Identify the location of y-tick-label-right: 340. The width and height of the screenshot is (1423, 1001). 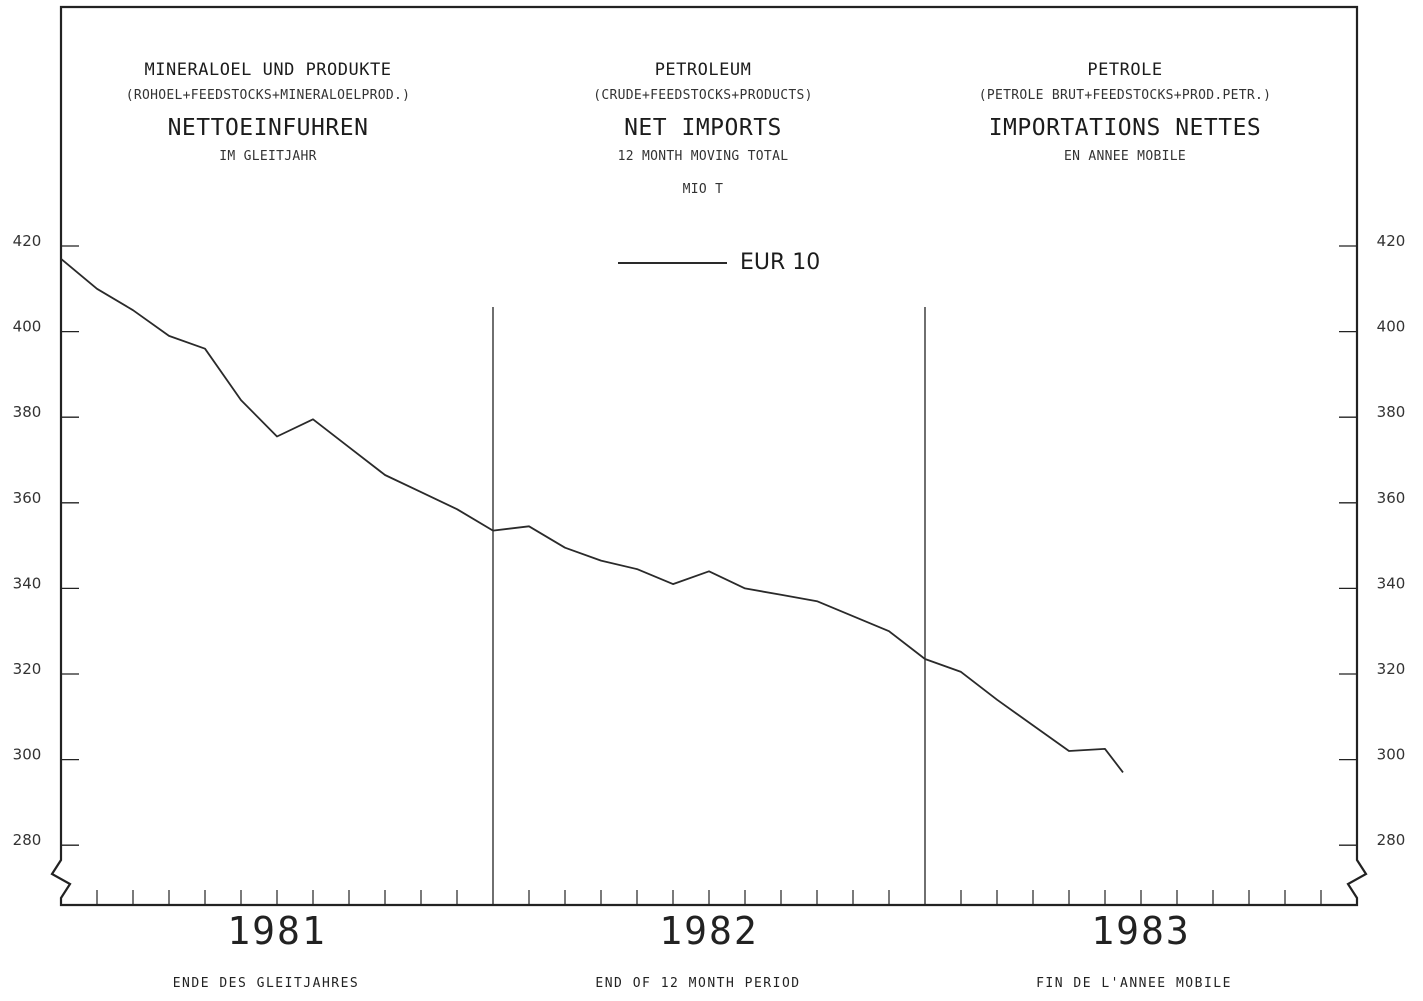
(1391, 583).